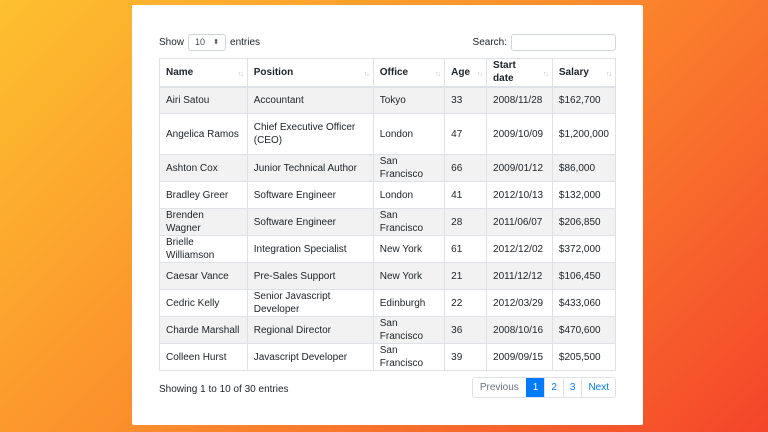  What do you see at coordinates (203, 168) in the screenshot?
I see `table-cell: Ashton Cox` at bounding box center [203, 168].